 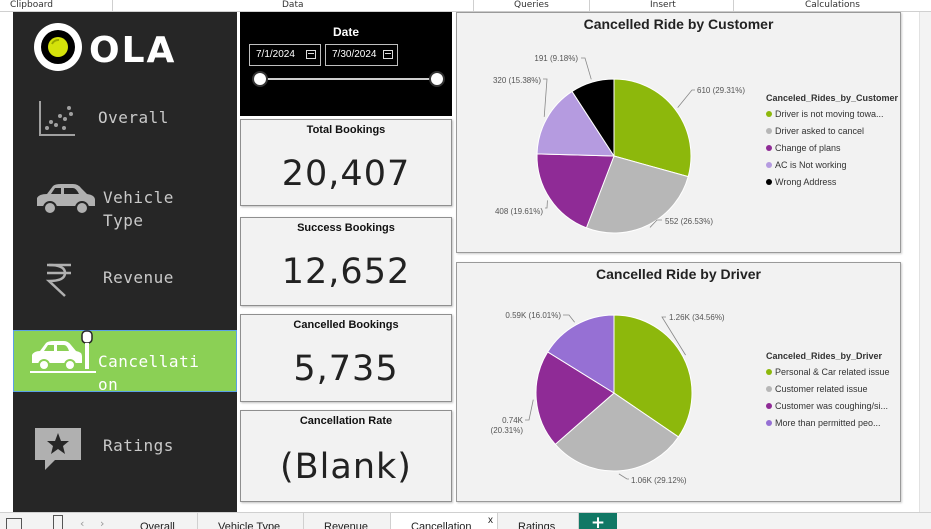 I want to click on kpi-title: Total Bookings, so click(x=346, y=130).